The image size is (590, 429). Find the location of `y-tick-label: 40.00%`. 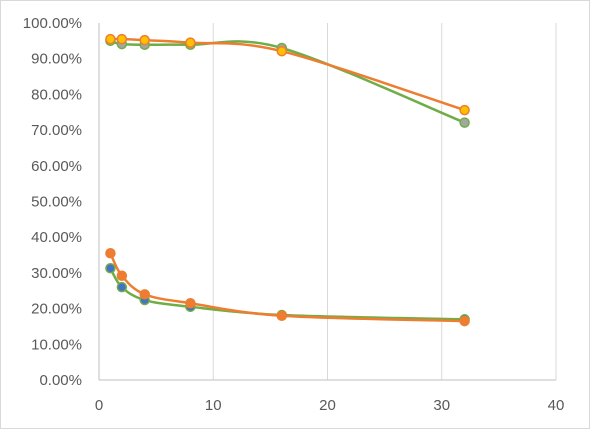

y-tick-label: 40.00% is located at coordinates (56, 237).